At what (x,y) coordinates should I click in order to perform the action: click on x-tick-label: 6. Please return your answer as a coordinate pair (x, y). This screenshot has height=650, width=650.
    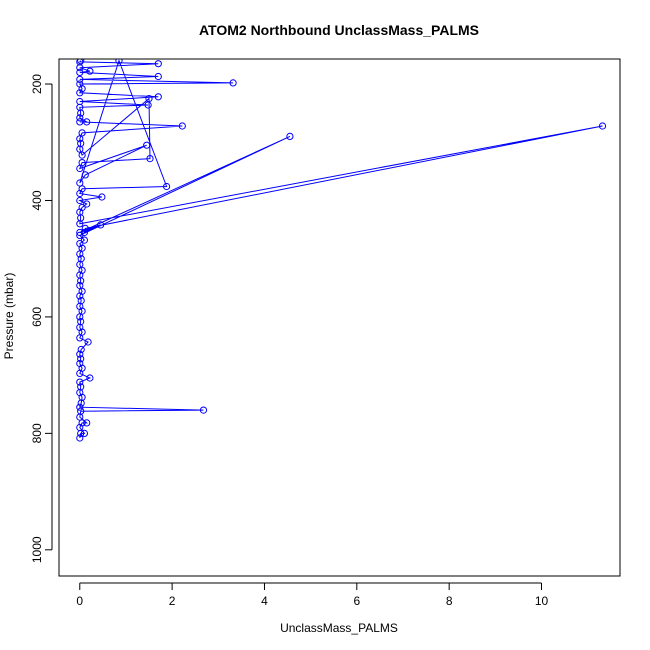
    Looking at the image, I should click on (356, 601).